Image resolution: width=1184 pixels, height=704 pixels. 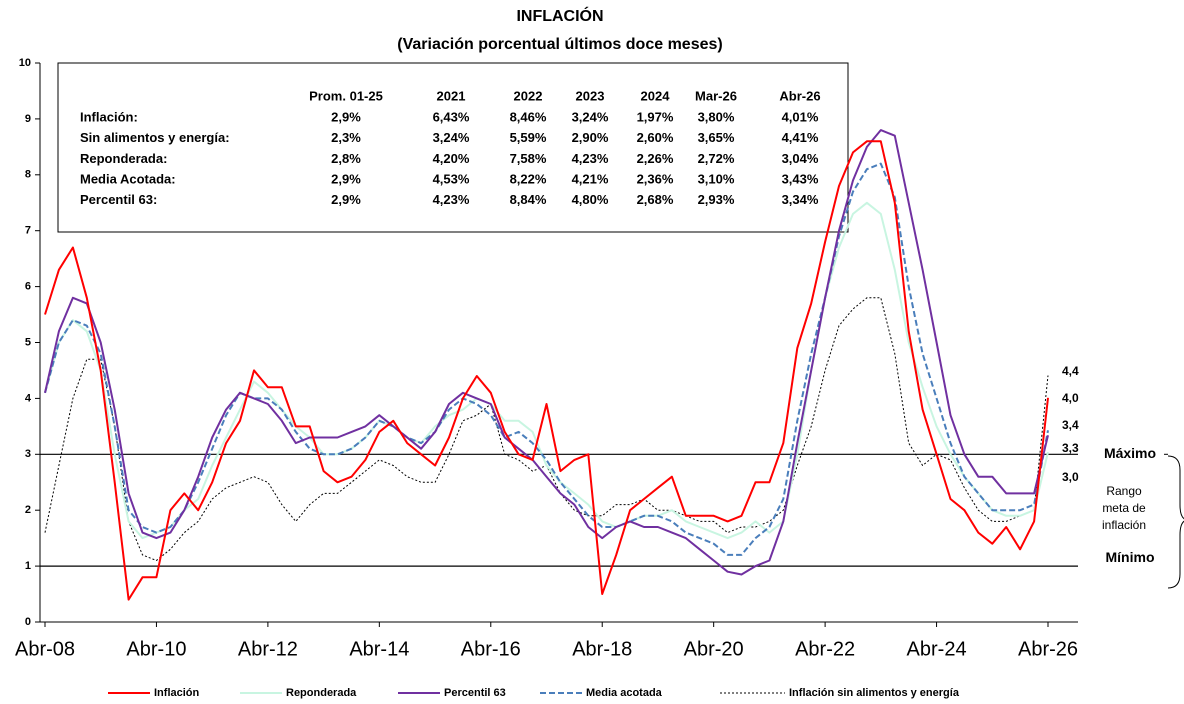 I want to click on table-cell: 7,58%, so click(x=528, y=158).